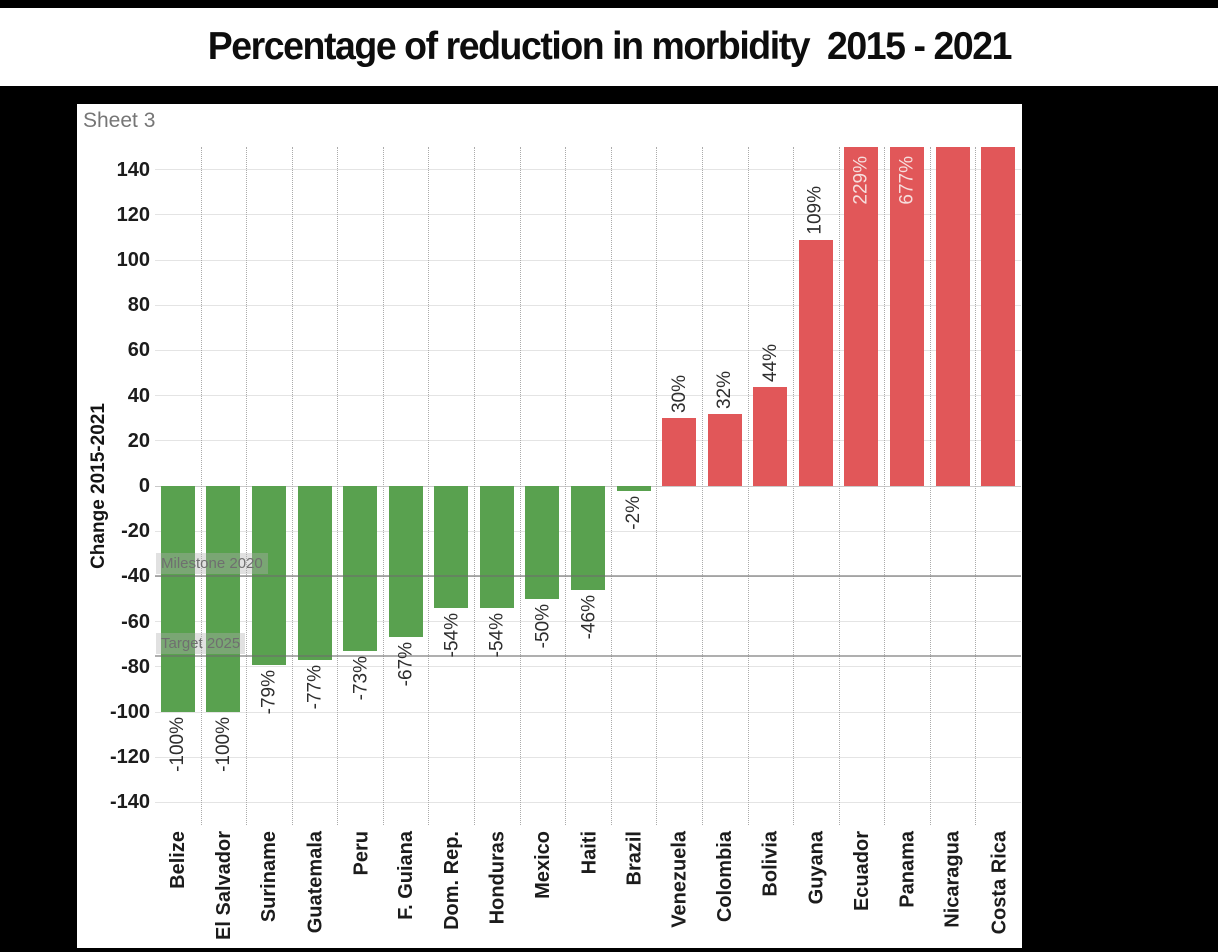 This screenshot has width=1218, height=952. I want to click on bar-value-label: 30%, so click(679, 394).